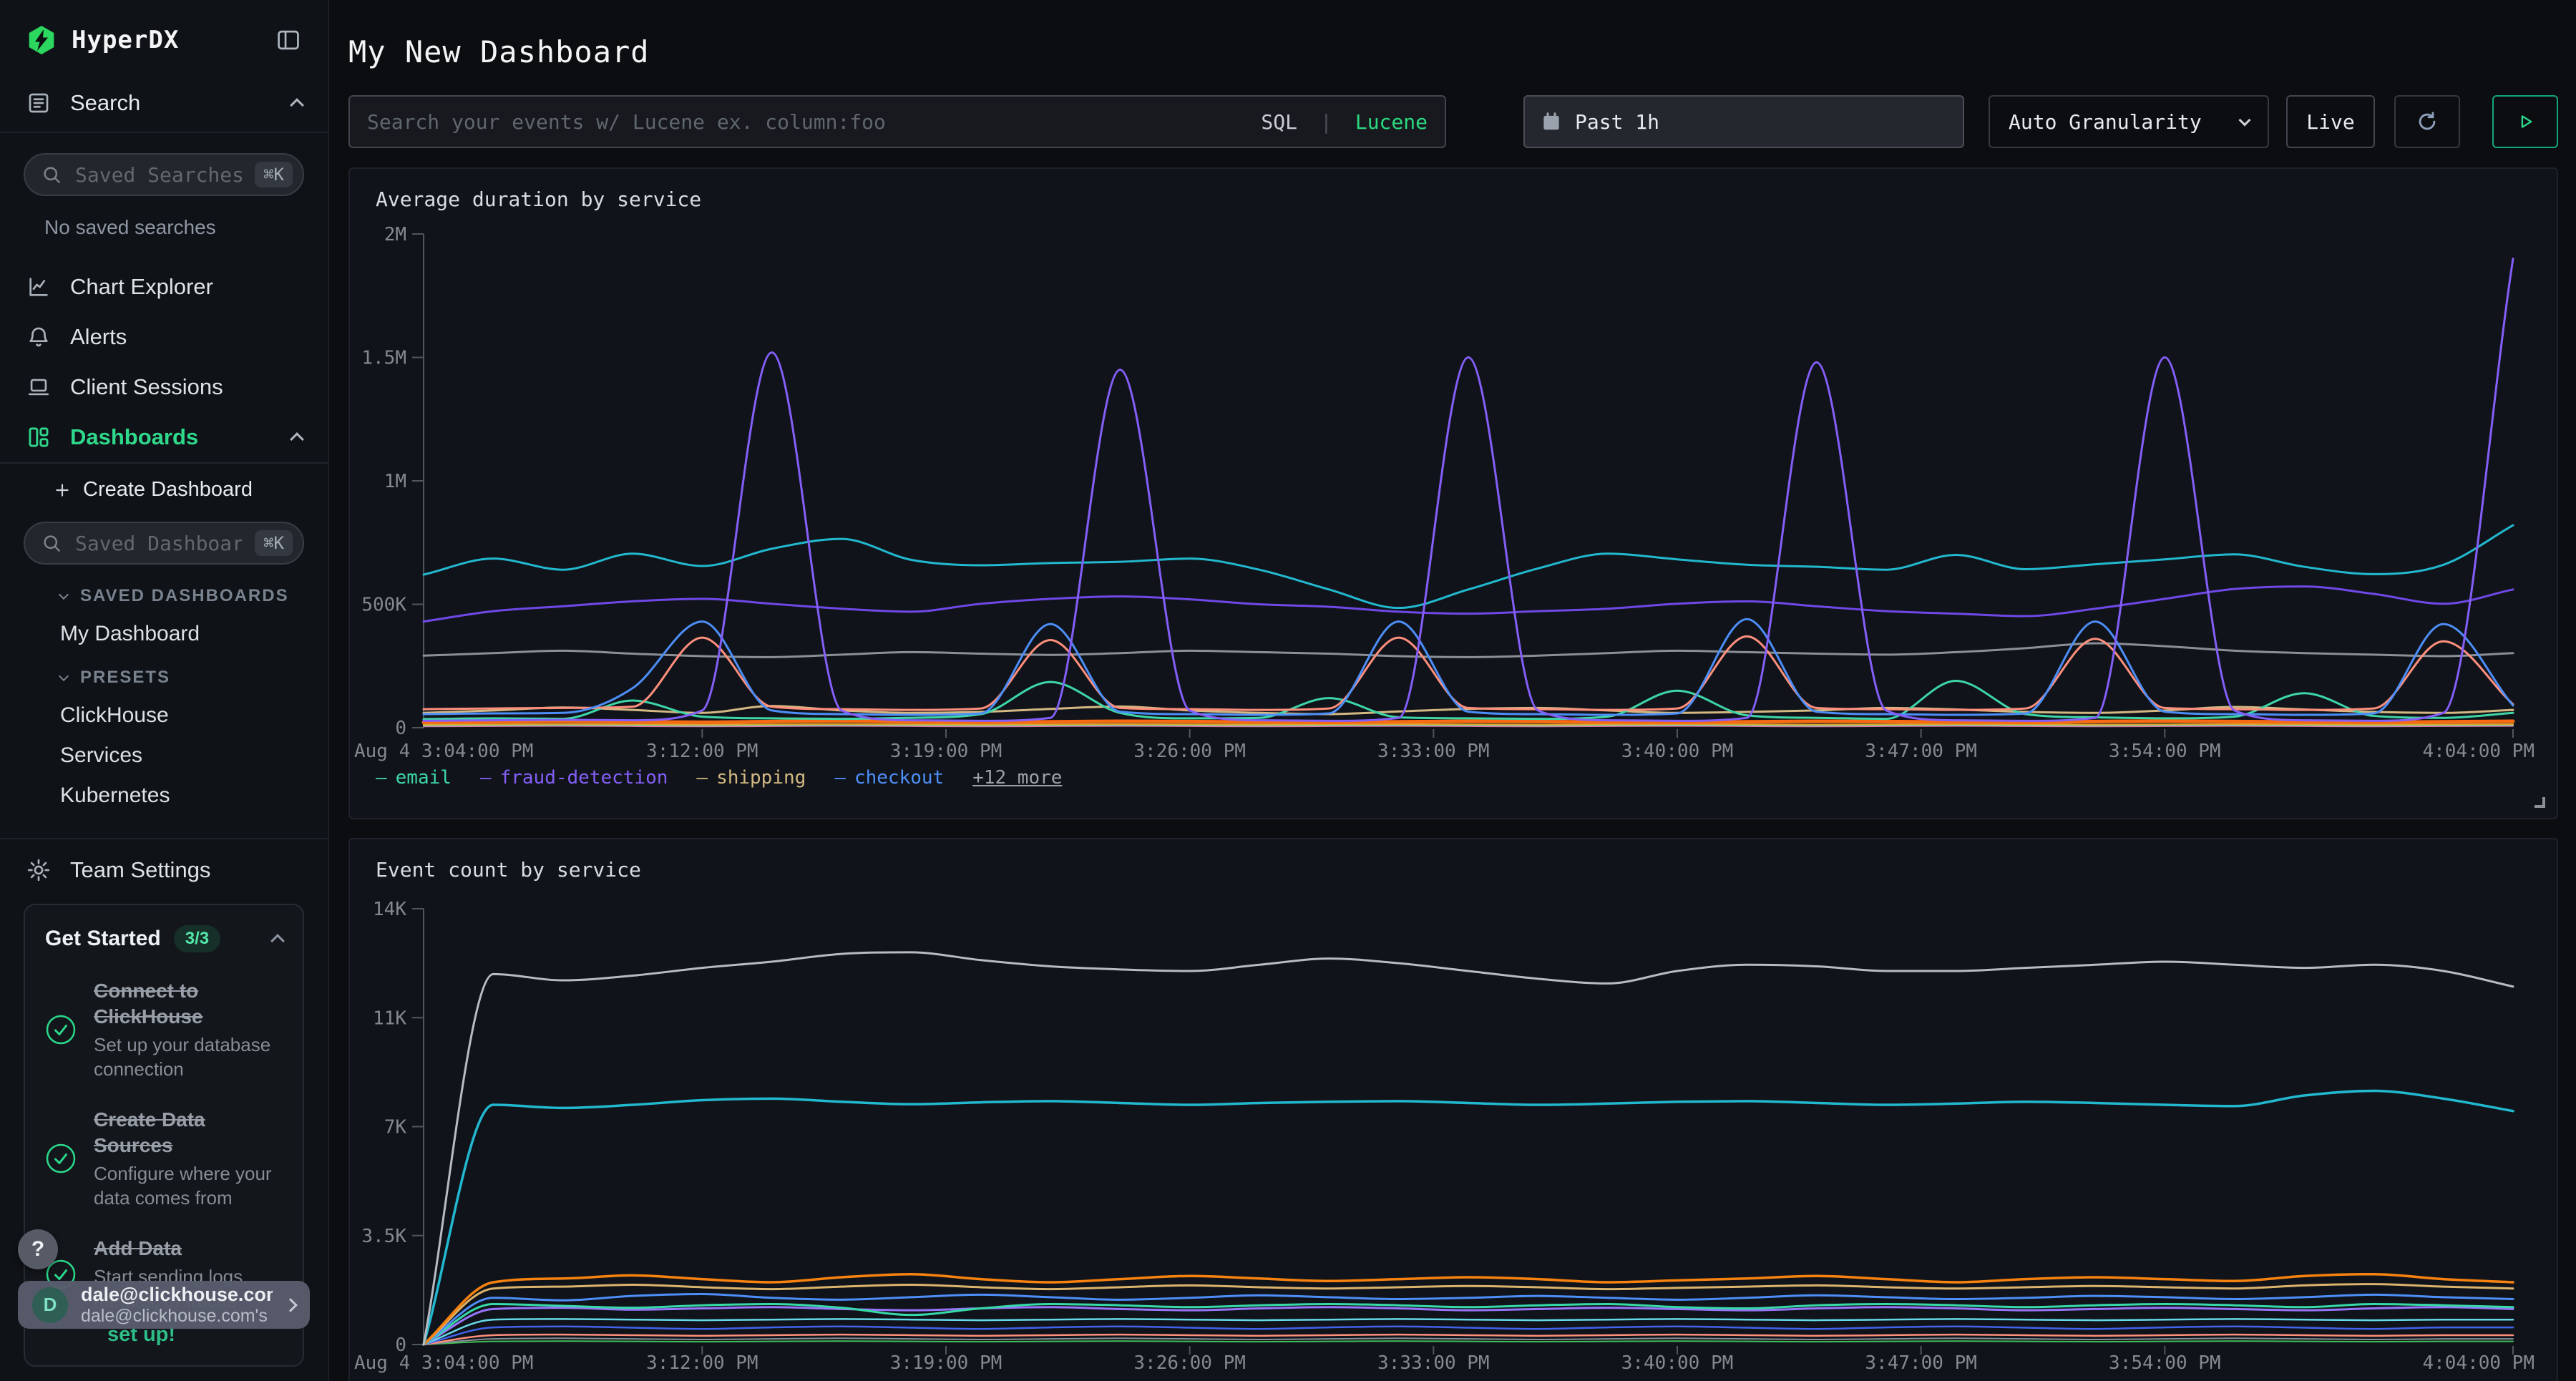  Describe the element at coordinates (164, 287) in the screenshot. I see `sidebar-item-chart-explorer: Chart Explorer` at that location.